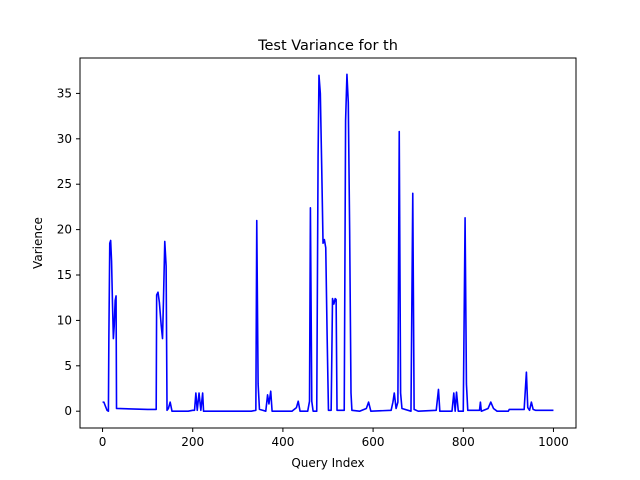  What do you see at coordinates (103, 442) in the screenshot?
I see `x-tick-label: 0` at bounding box center [103, 442].